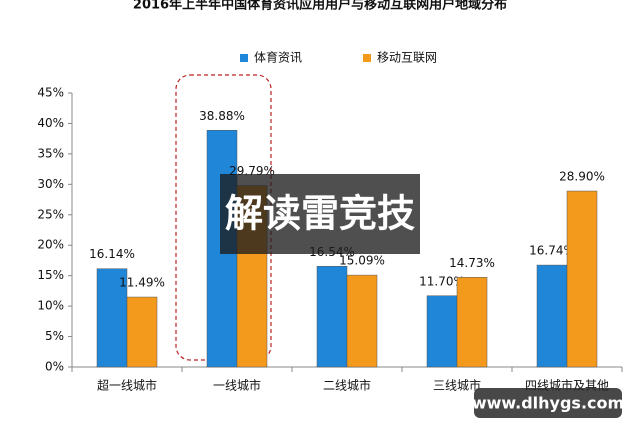 This screenshot has height=427, width=640. I want to click on overlay-banner, so click(320, 214).